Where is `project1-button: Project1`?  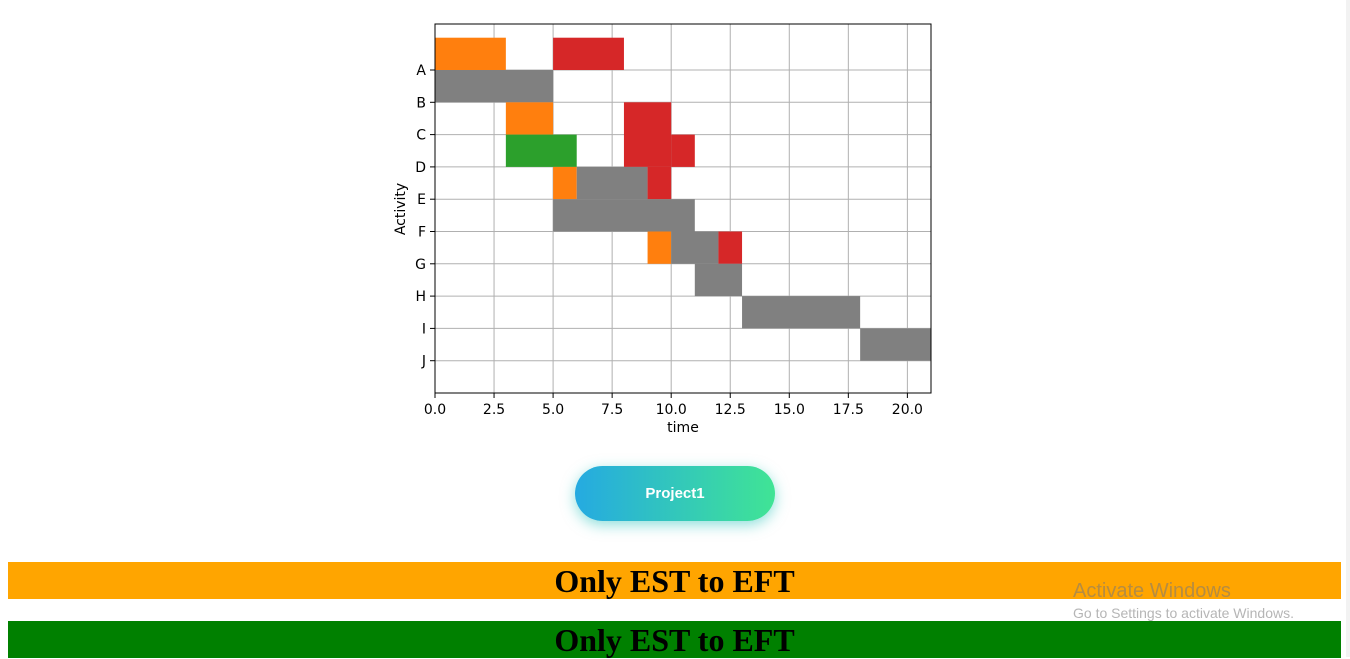 project1-button: Project1 is located at coordinates (675, 493).